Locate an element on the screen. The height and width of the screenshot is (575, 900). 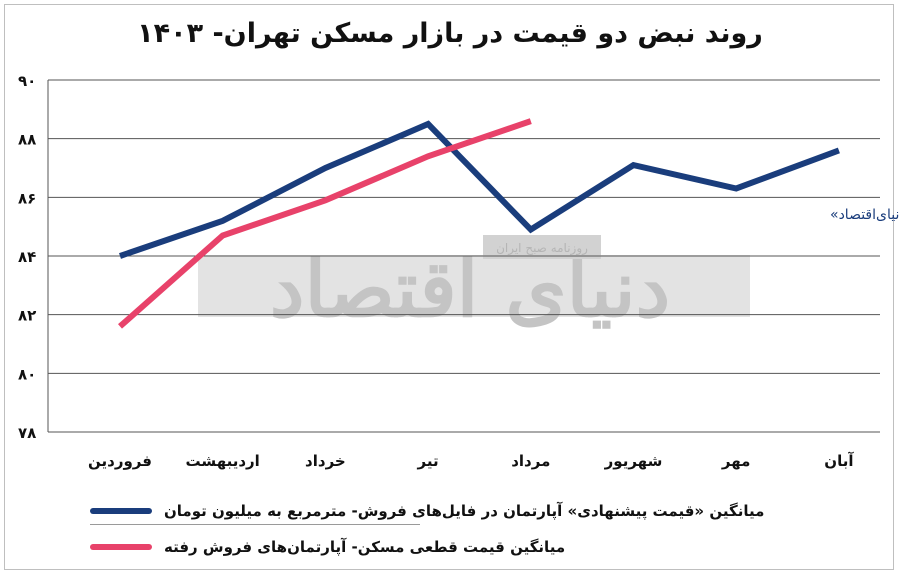
watermark-band is located at coordinates (474, 286).